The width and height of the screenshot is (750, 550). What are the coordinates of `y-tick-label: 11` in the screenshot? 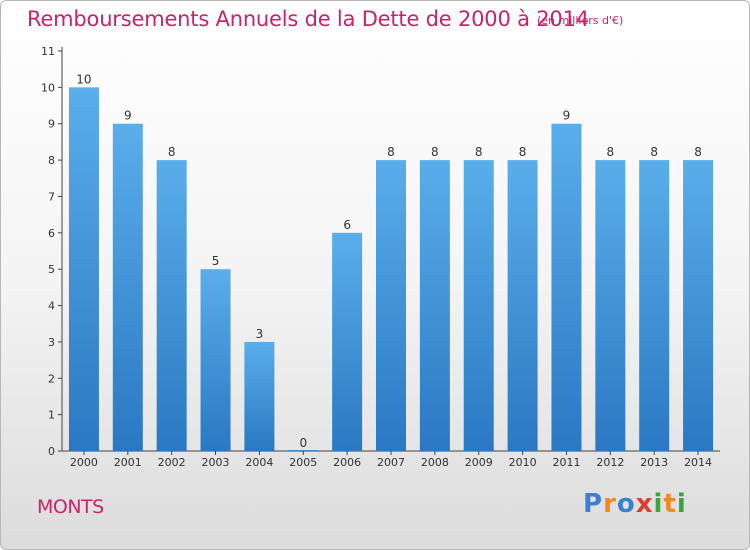 It's located at (48, 51).